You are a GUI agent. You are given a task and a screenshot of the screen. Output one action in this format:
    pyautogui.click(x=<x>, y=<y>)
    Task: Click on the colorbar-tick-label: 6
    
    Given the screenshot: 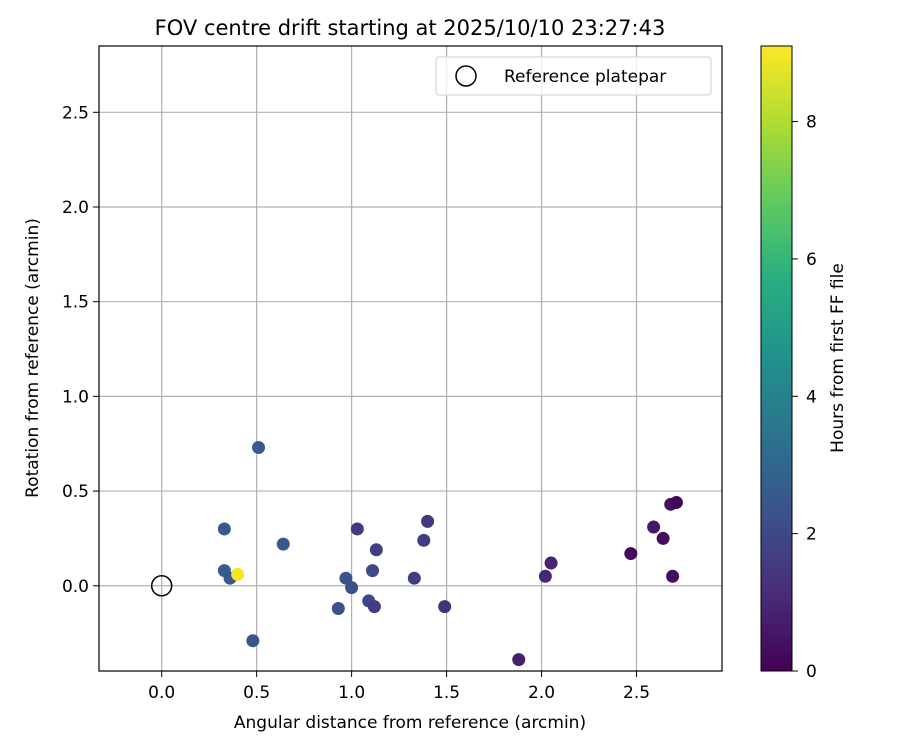 What is the action you would take?
    pyautogui.click(x=811, y=260)
    